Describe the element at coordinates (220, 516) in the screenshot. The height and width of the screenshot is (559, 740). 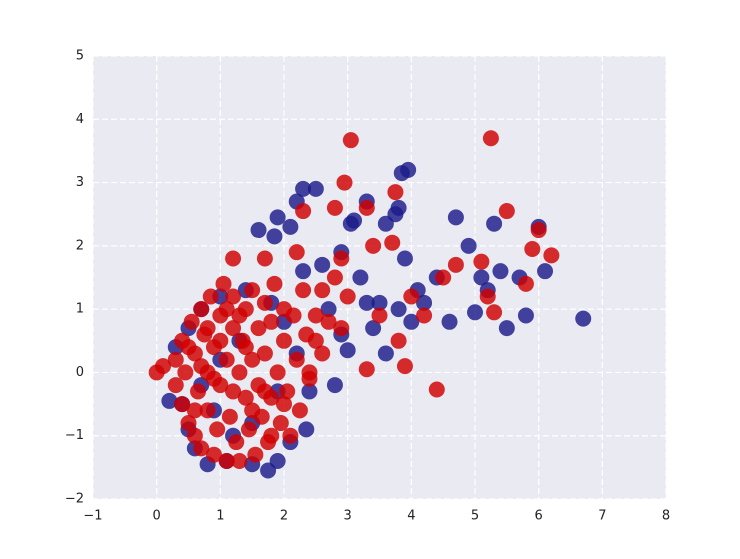
I see `x-tick-label: 1` at that location.